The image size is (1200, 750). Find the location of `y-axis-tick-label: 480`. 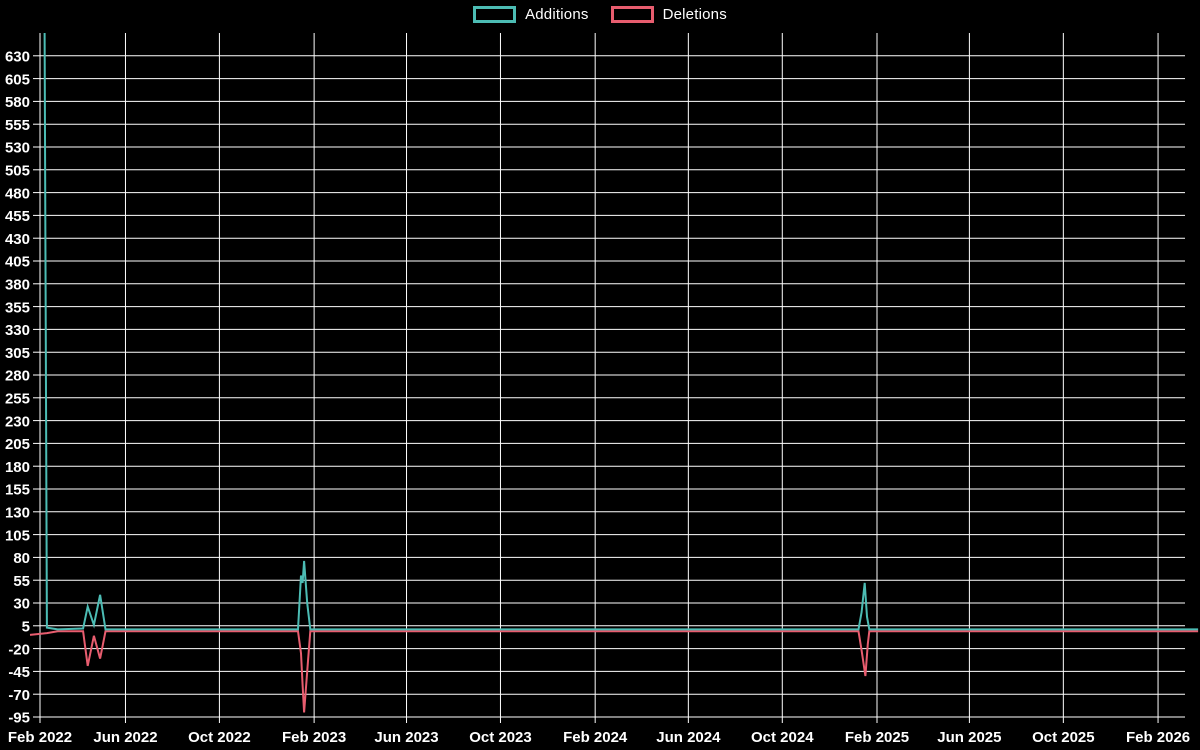

y-axis-tick-label: 480 is located at coordinates (17, 193).